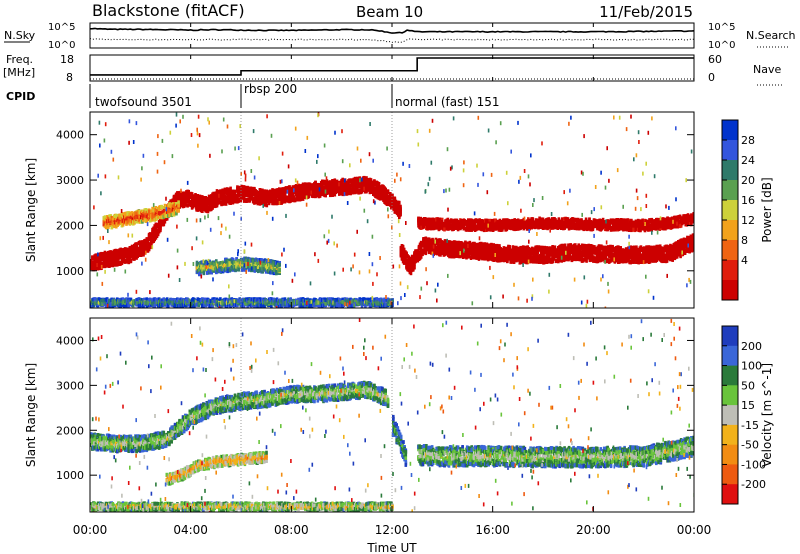 The width and height of the screenshot is (800, 554). What do you see at coordinates (143, 102) in the screenshot?
I see `cpid-segment-twofsound: twofsound 3501` at bounding box center [143, 102].